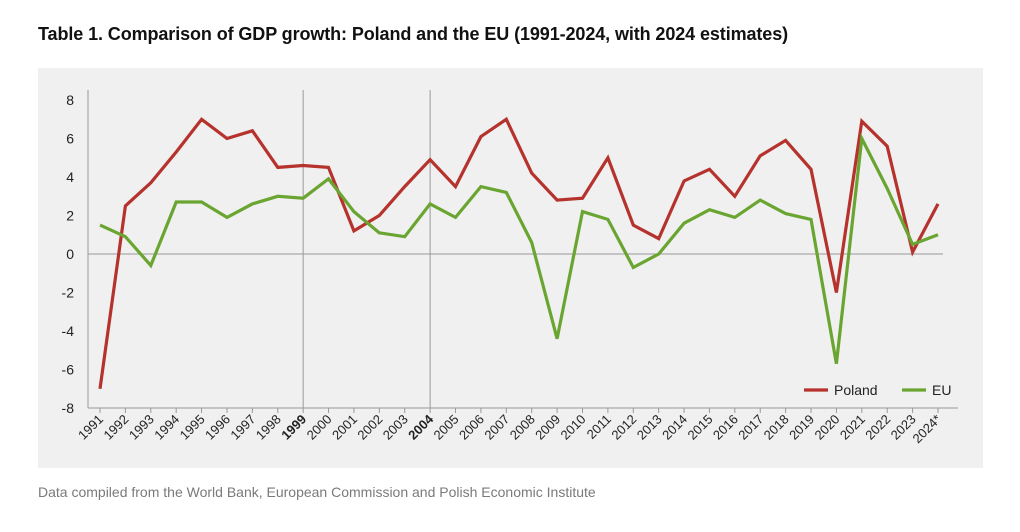 Image resolution: width=1020 pixels, height=532 pixels. Describe the element at coordinates (750, 427) in the screenshot. I see `x-tick-label: 2017` at that location.